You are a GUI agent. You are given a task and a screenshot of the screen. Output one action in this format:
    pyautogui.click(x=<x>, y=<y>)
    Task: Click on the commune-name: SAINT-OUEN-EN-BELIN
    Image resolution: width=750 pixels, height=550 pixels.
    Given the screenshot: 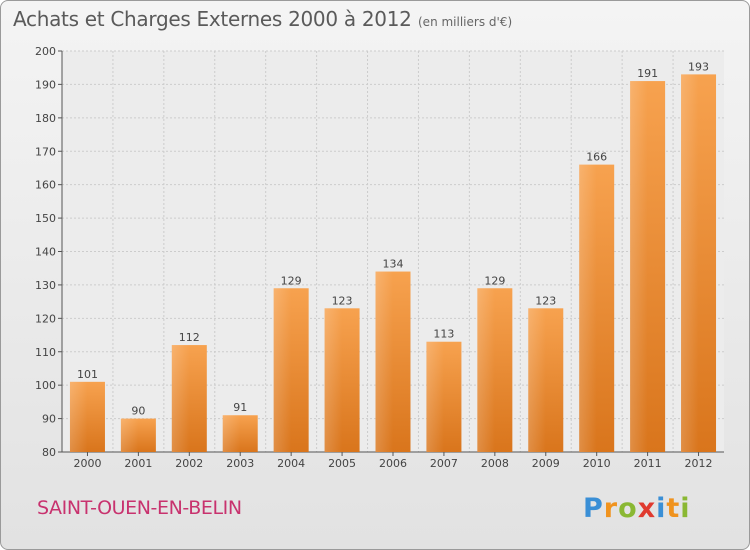 What is the action you would take?
    pyautogui.click(x=139, y=508)
    